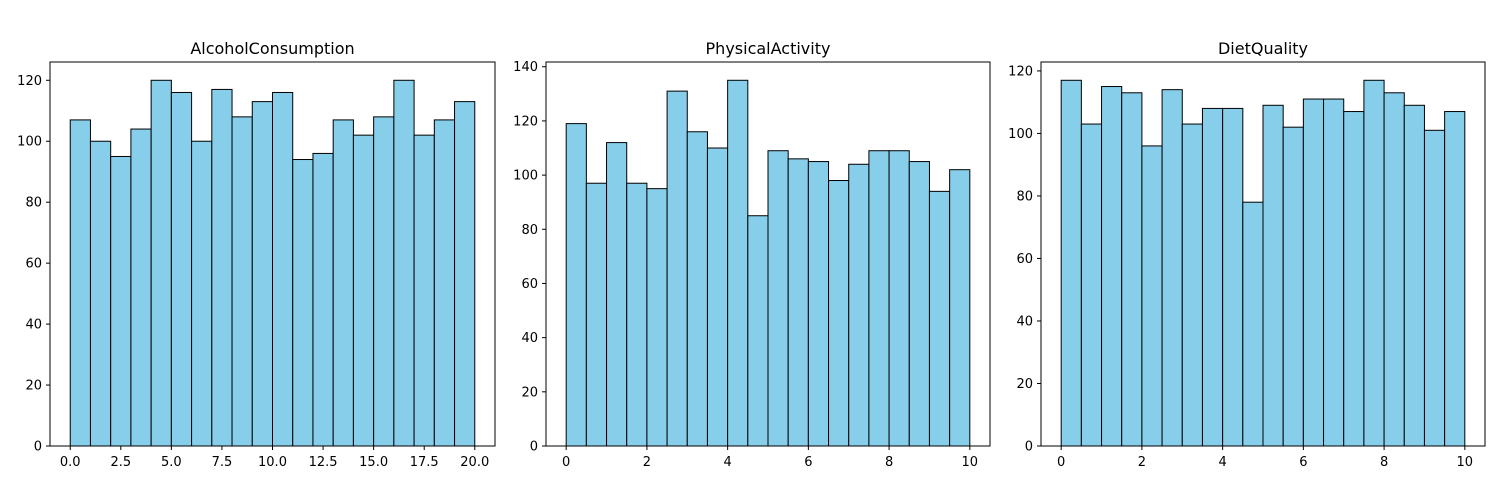 This screenshot has height=500, width=1500. I want to click on panel-title: AlcoholConsumption, so click(272, 48).